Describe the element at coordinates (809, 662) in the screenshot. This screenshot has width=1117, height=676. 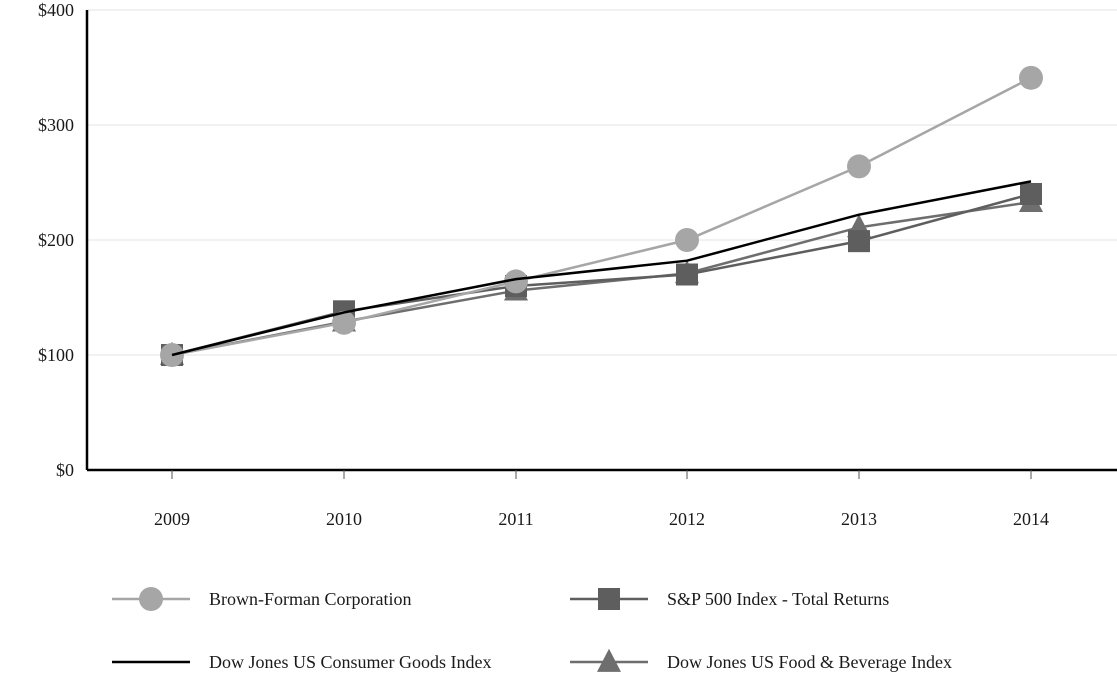
I see `legend-label: Dow Jones US Food & Beverage Index` at that location.